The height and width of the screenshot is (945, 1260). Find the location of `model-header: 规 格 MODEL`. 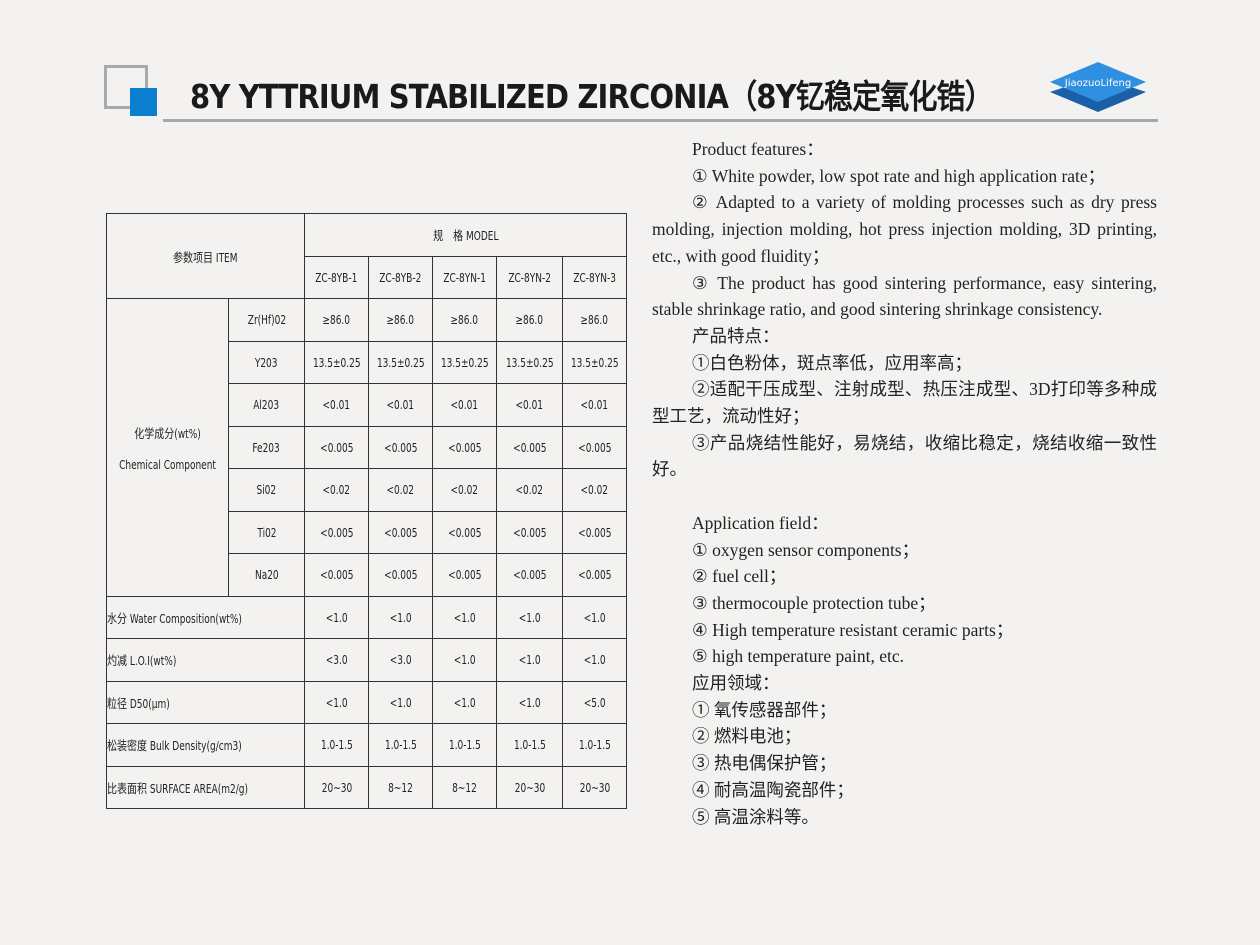

model-header: 规 格 MODEL is located at coordinates (466, 235).